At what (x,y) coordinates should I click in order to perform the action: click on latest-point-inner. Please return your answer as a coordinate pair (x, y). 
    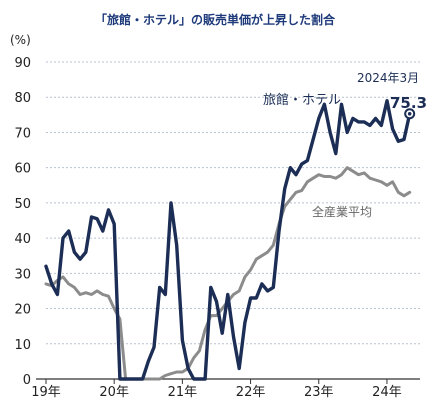
    Looking at the image, I should click on (409, 113).